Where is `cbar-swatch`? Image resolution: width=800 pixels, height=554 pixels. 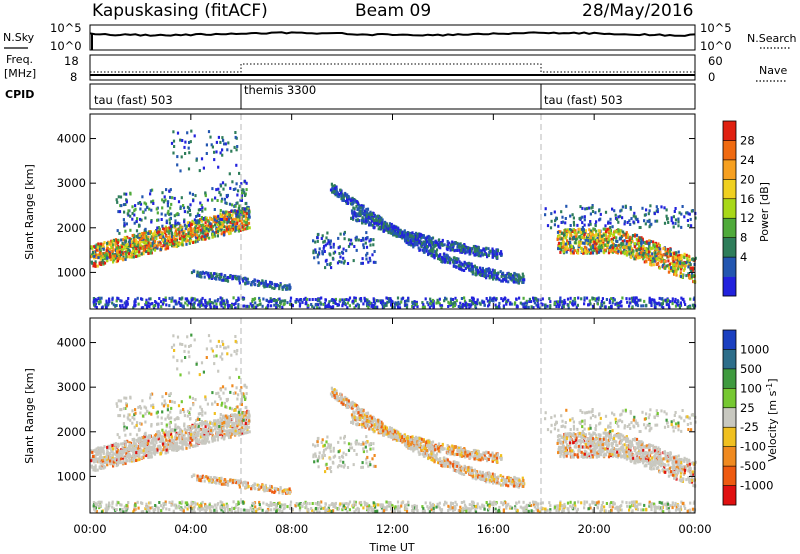
cbar-swatch is located at coordinates (729, 286).